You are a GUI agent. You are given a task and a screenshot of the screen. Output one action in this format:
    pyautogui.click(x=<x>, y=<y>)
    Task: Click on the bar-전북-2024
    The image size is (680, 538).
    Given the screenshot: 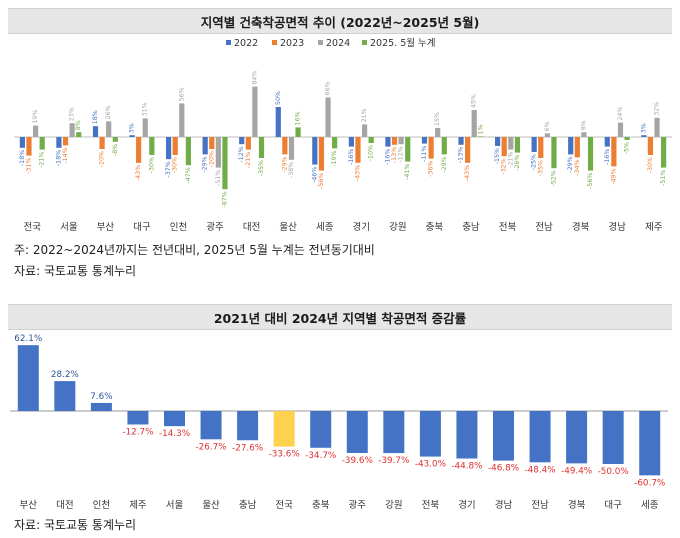 What is the action you would take?
    pyautogui.click(x=511, y=143)
    